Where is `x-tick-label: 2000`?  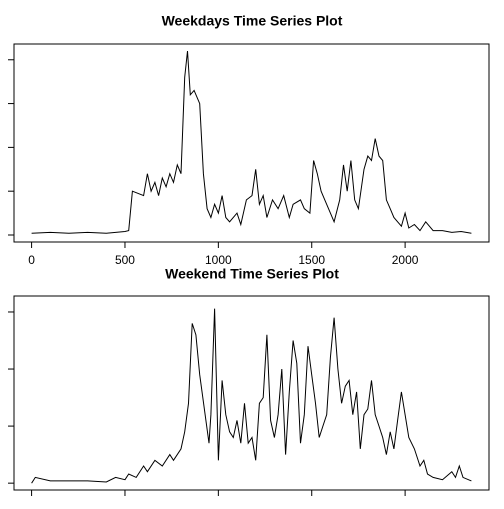
x-tick-label: 2000 is located at coordinates (405, 260).